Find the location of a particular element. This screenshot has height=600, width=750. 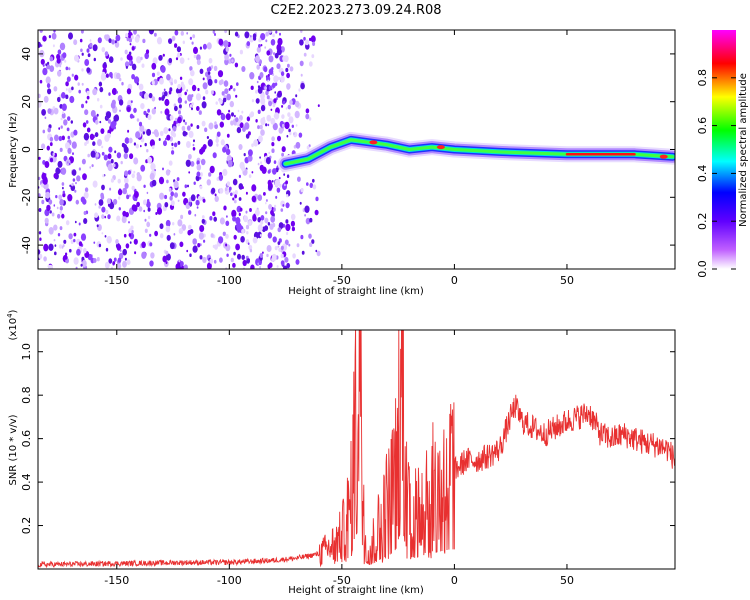

snr-x-tick-label: 50 is located at coordinates (567, 580).